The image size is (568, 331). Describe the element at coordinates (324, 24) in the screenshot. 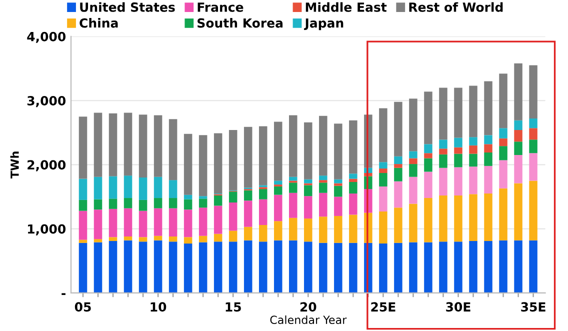

I see `legend-label: Japan` at that location.